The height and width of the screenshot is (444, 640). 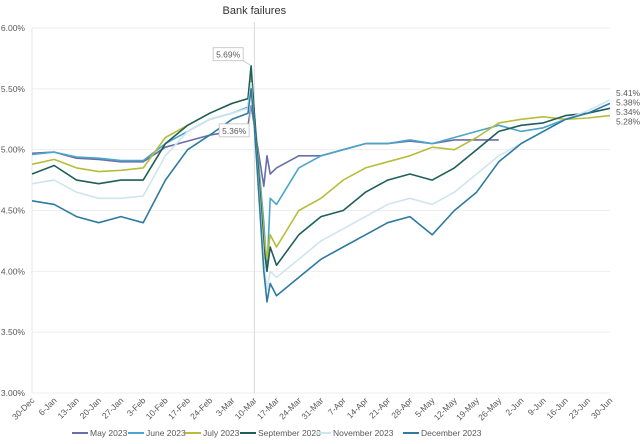 What do you see at coordinates (490, 409) in the screenshot?
I see `x-tick-label: 26-May` at bounding box center [490, 409].